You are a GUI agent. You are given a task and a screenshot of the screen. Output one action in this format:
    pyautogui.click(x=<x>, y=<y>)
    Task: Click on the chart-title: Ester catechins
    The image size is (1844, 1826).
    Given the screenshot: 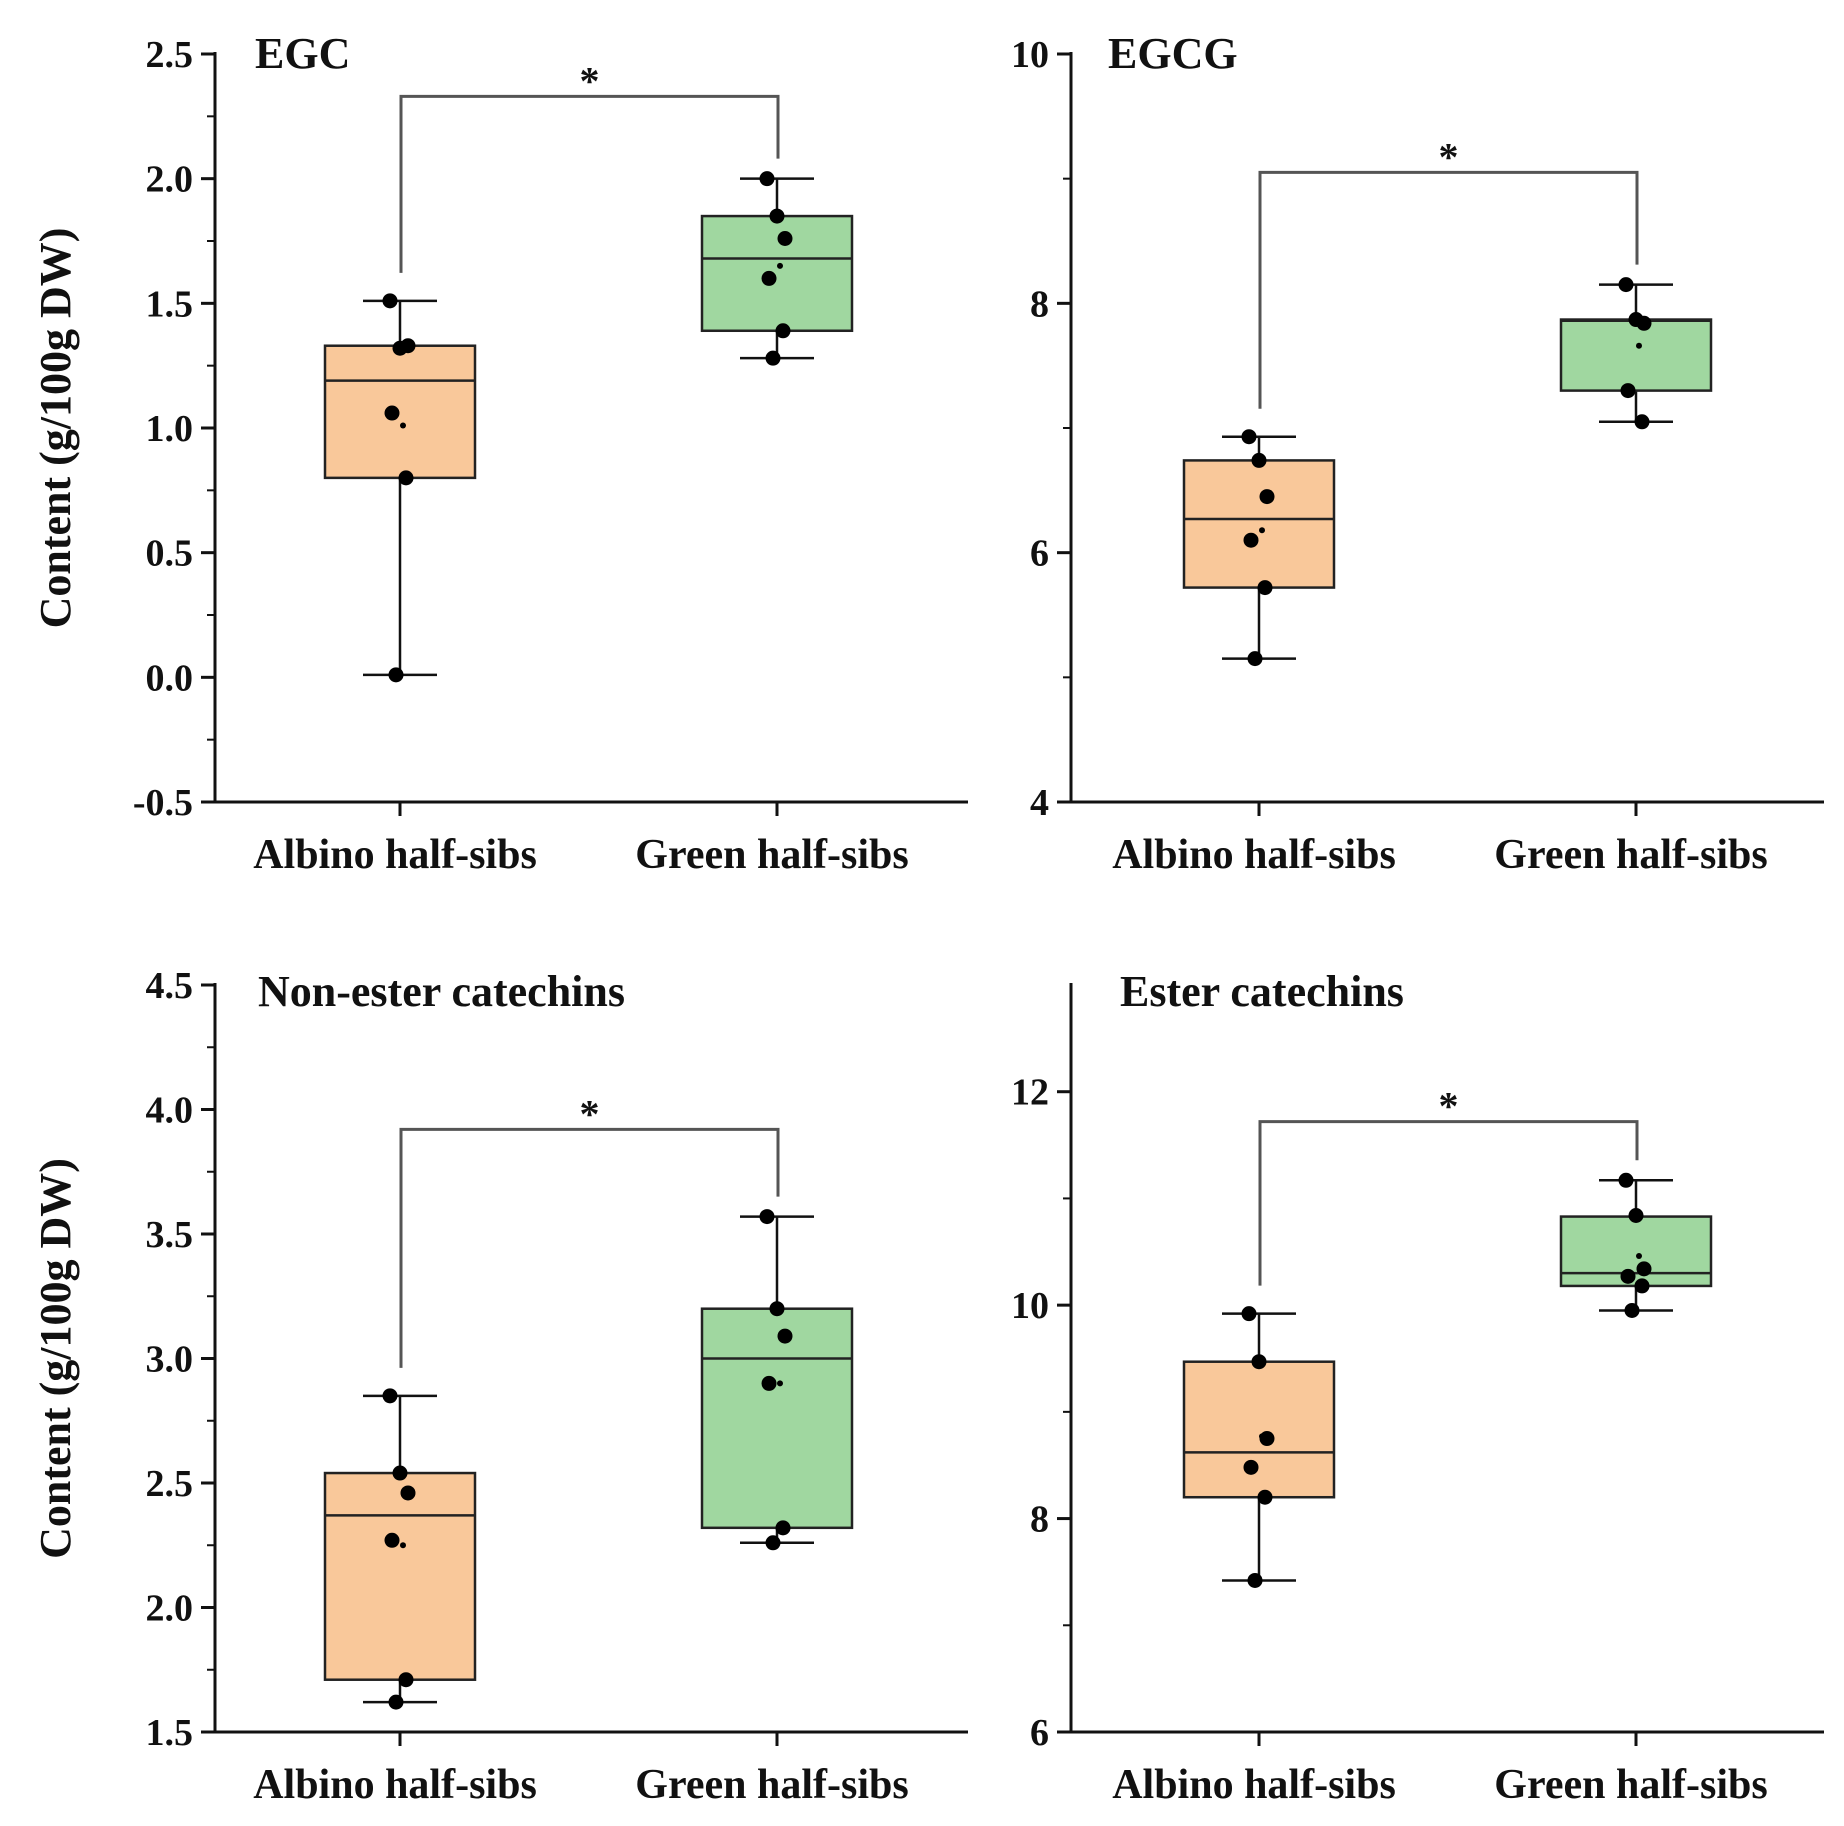 What is the action you would take?
    pyautogui.click(x=1262, y=991)
    